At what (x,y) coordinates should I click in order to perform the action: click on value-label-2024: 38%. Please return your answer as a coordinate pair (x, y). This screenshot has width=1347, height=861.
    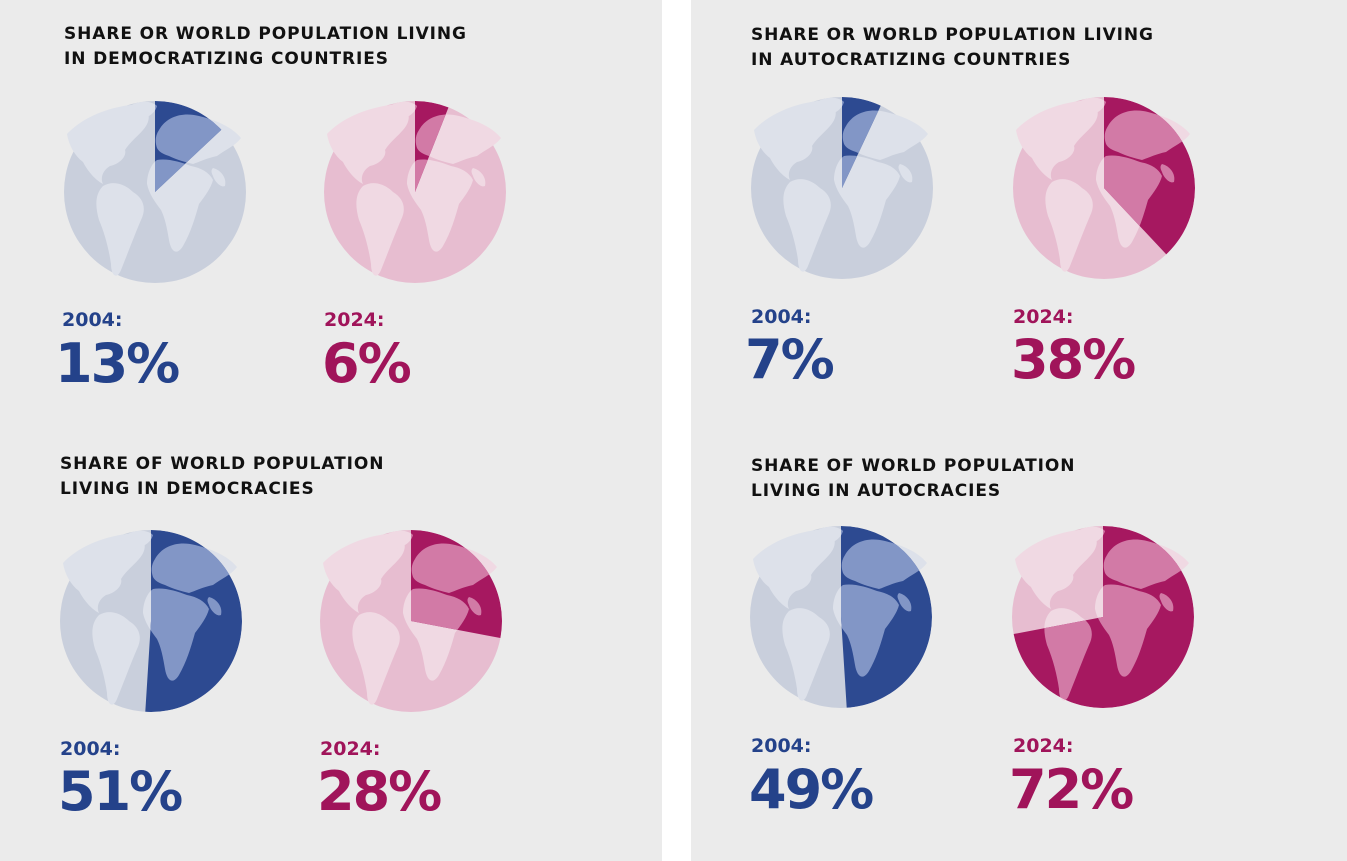
    Looking at the image, I should click on (1073, 359).